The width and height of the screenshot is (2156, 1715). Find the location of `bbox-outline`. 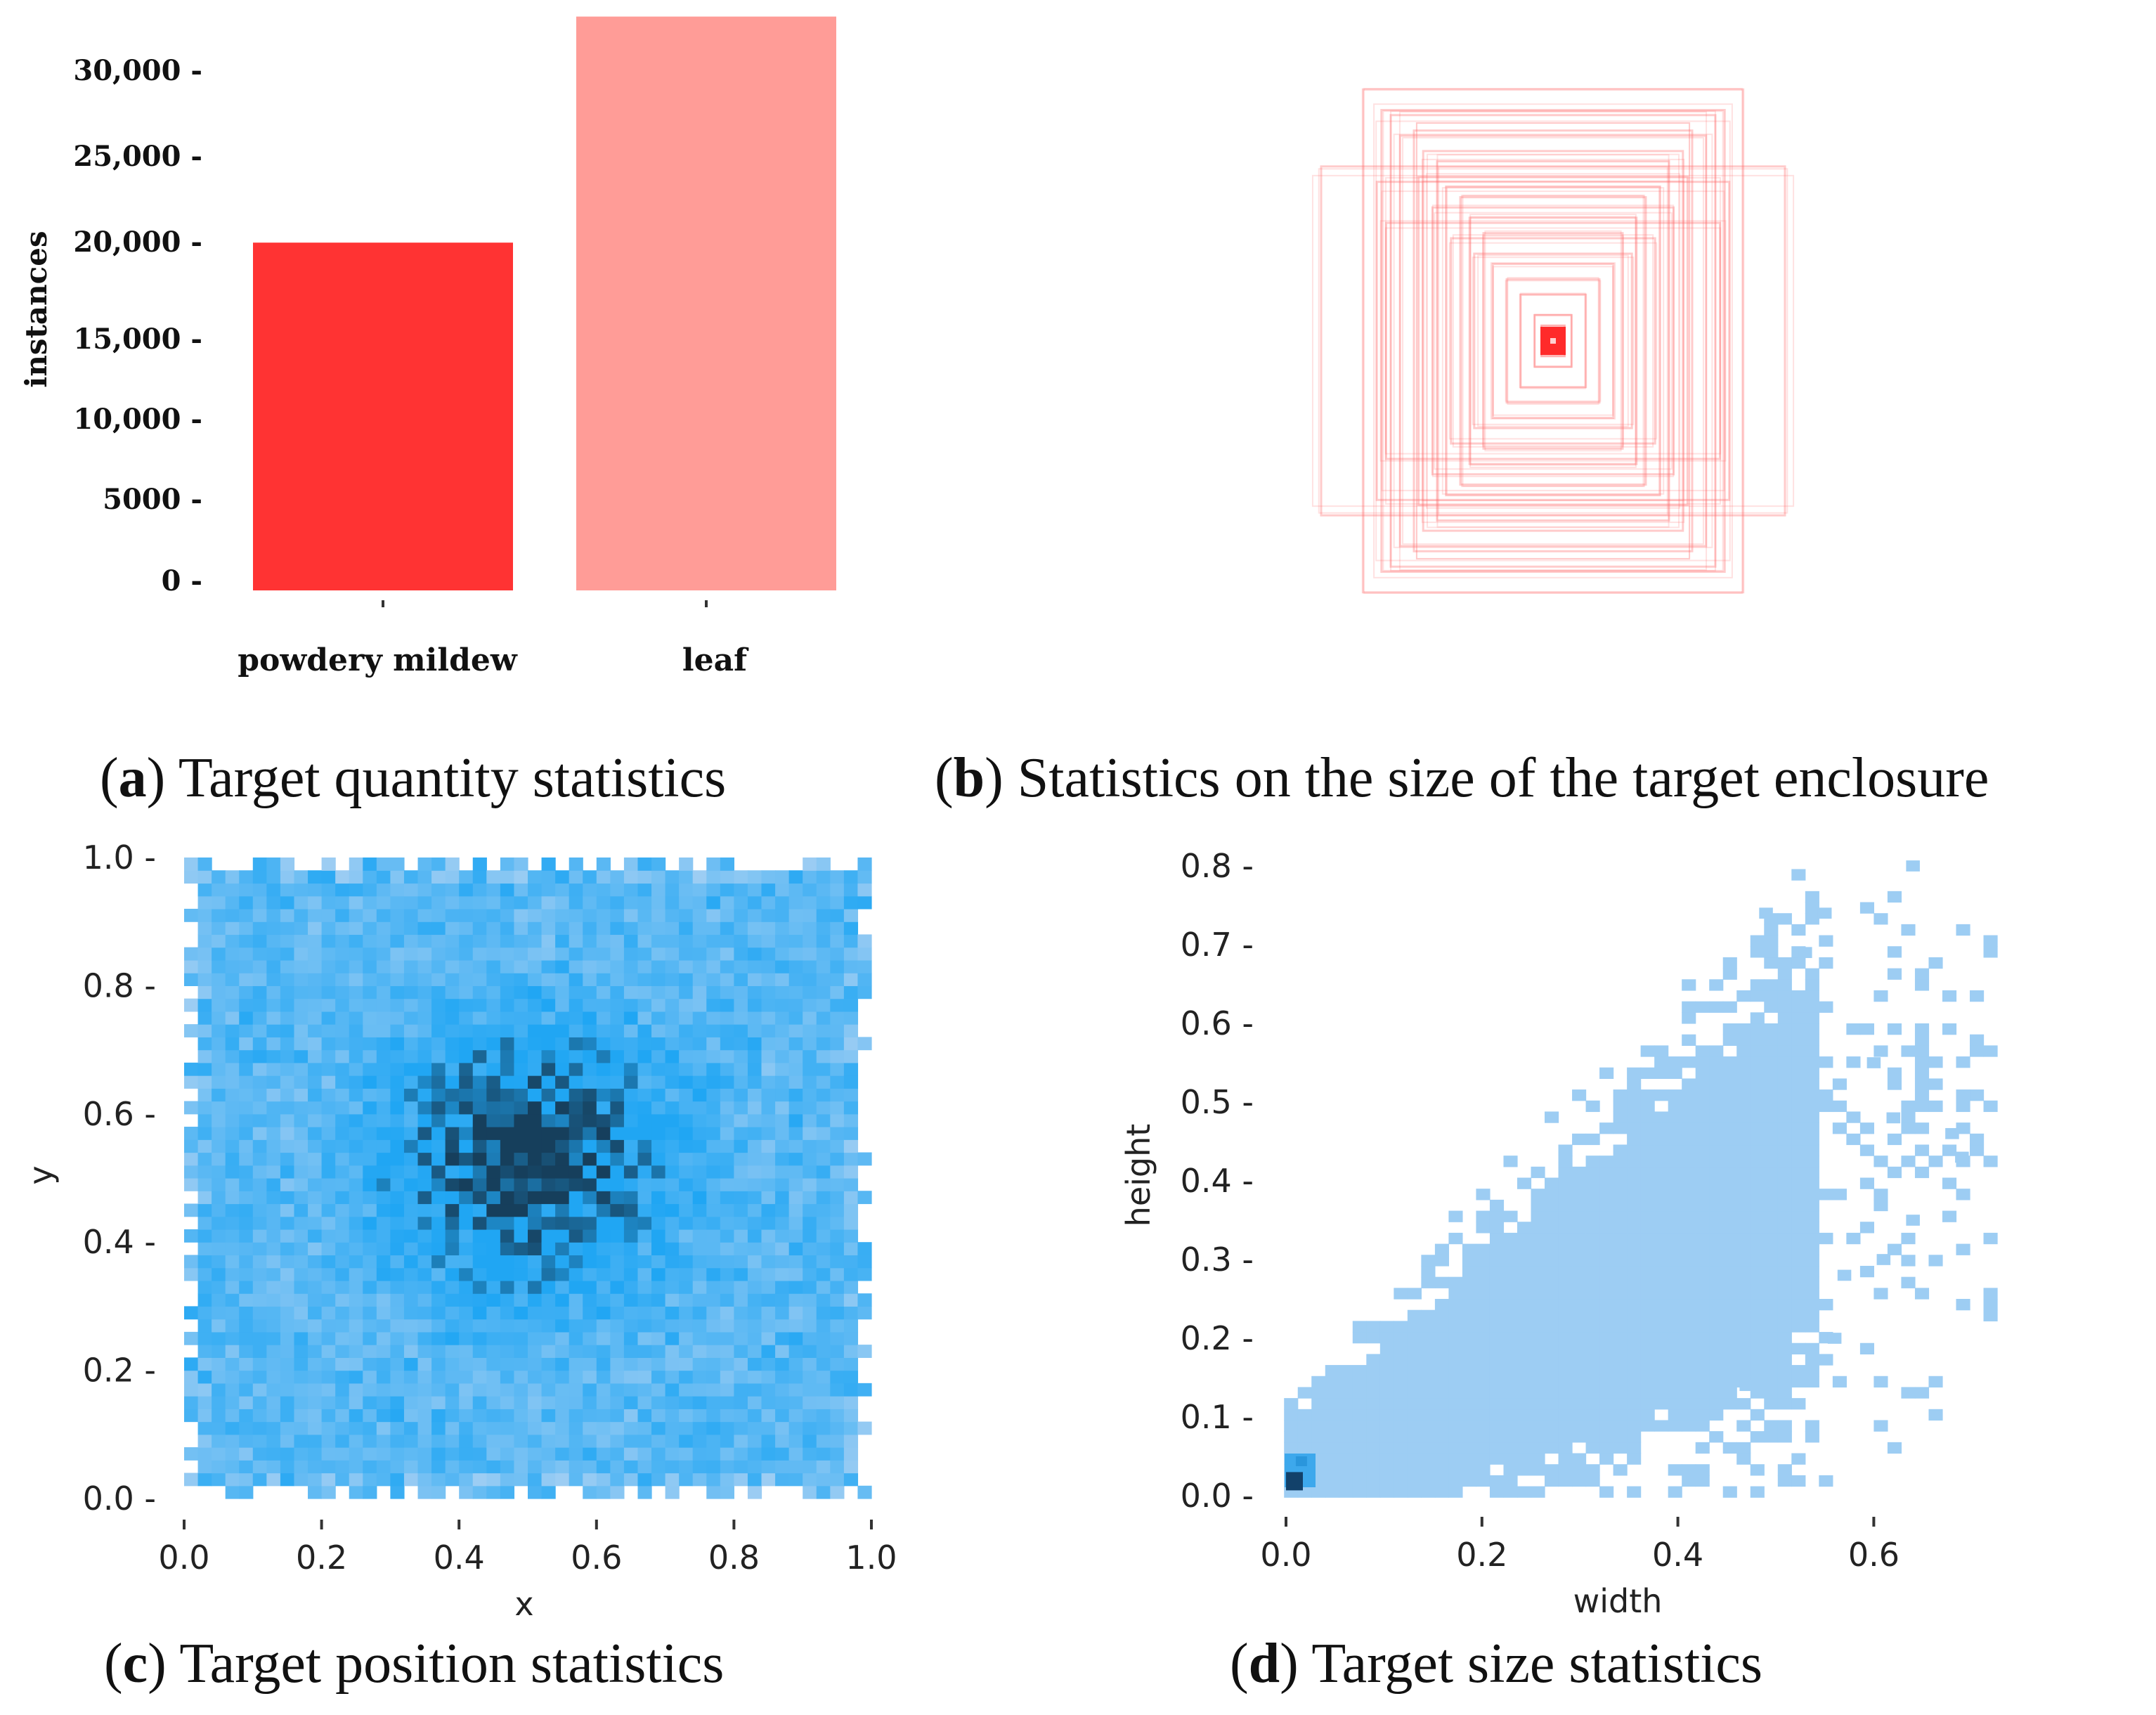

bbox-outline is located at coordinates (1553, 341).